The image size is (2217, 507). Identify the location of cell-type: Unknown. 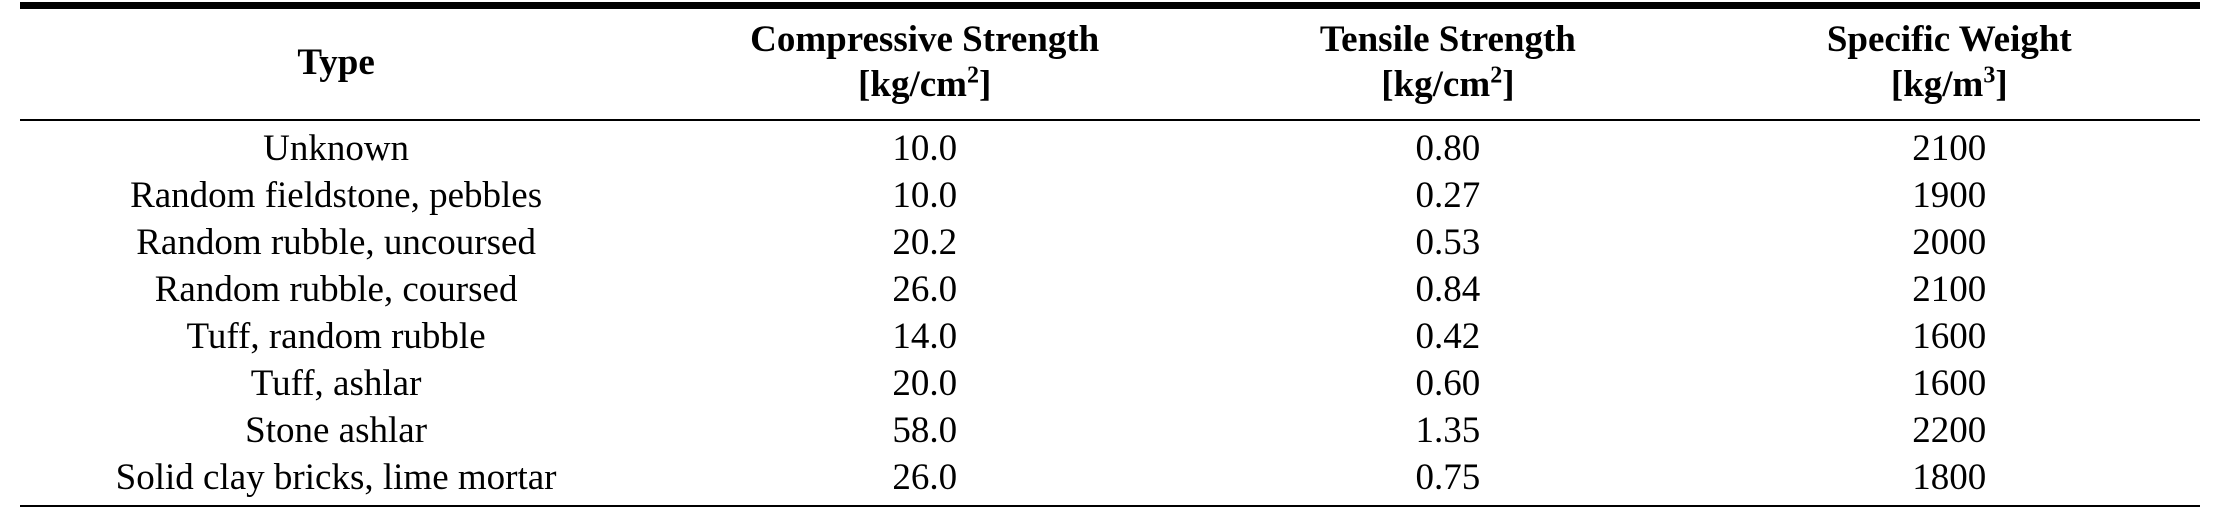
(336, 148).